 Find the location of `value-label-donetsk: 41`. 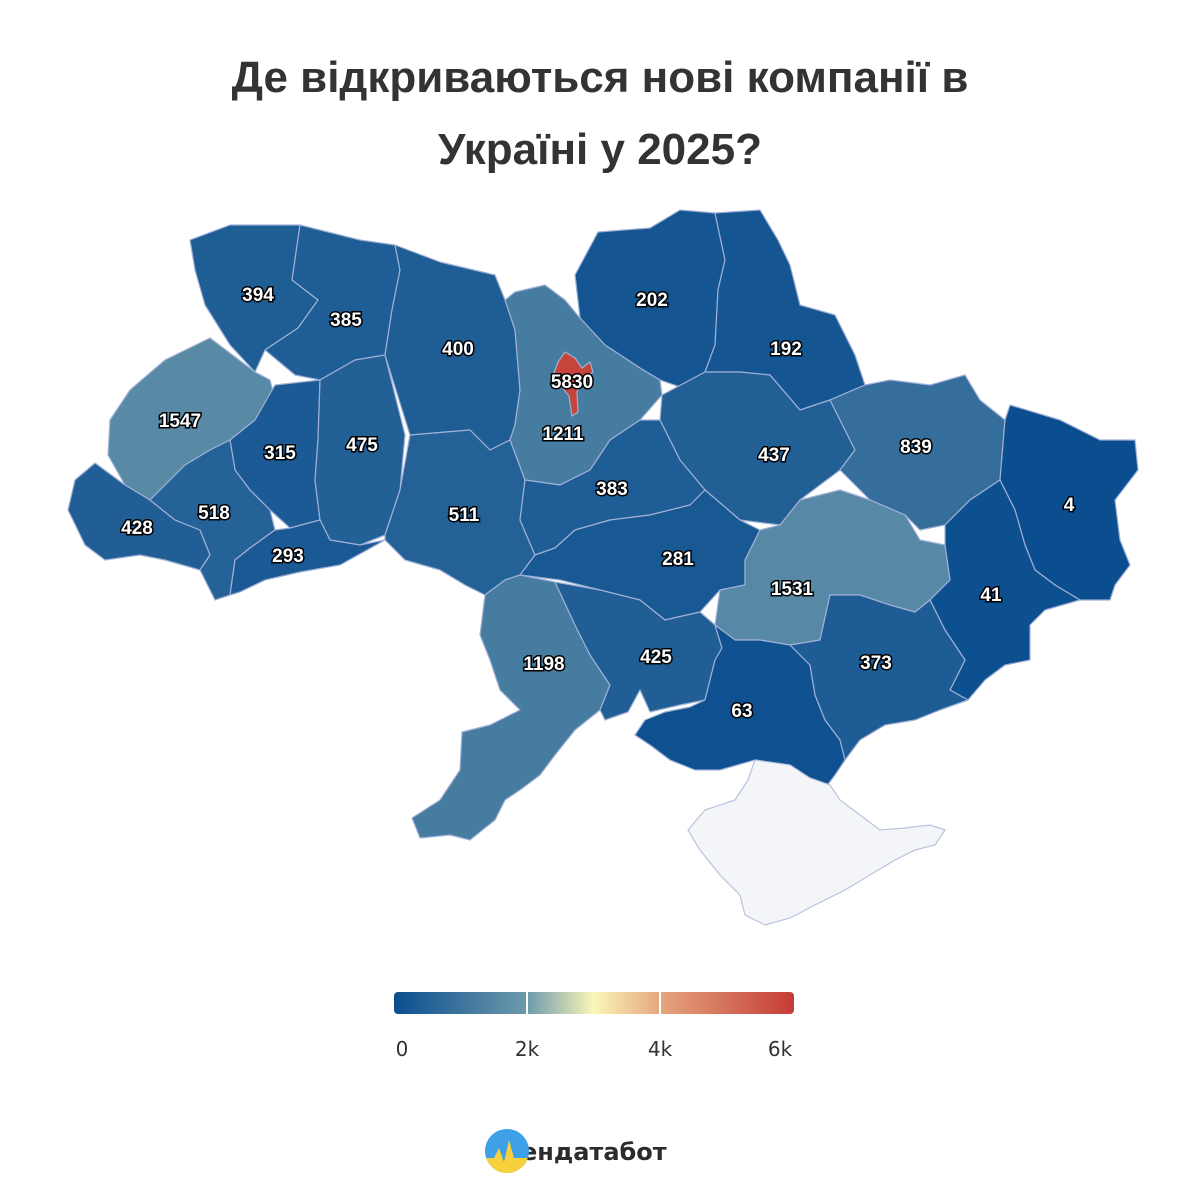

value-label-donetsk: 41 is located at coordinates (991, 595).